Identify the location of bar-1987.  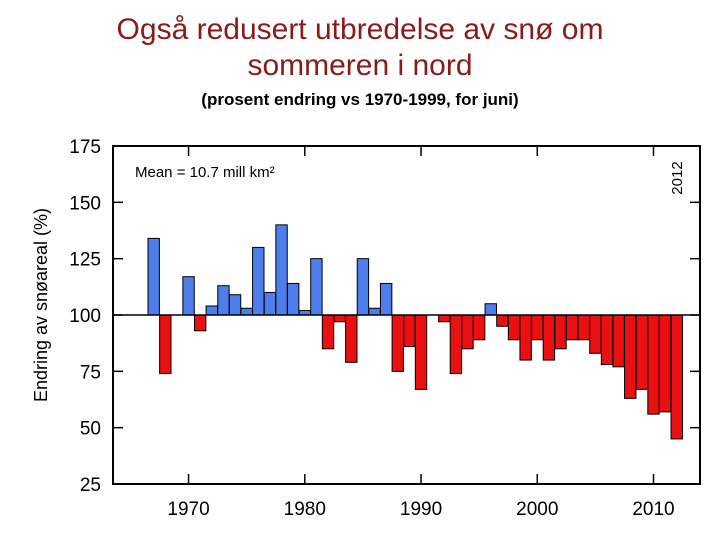
(386, 299).